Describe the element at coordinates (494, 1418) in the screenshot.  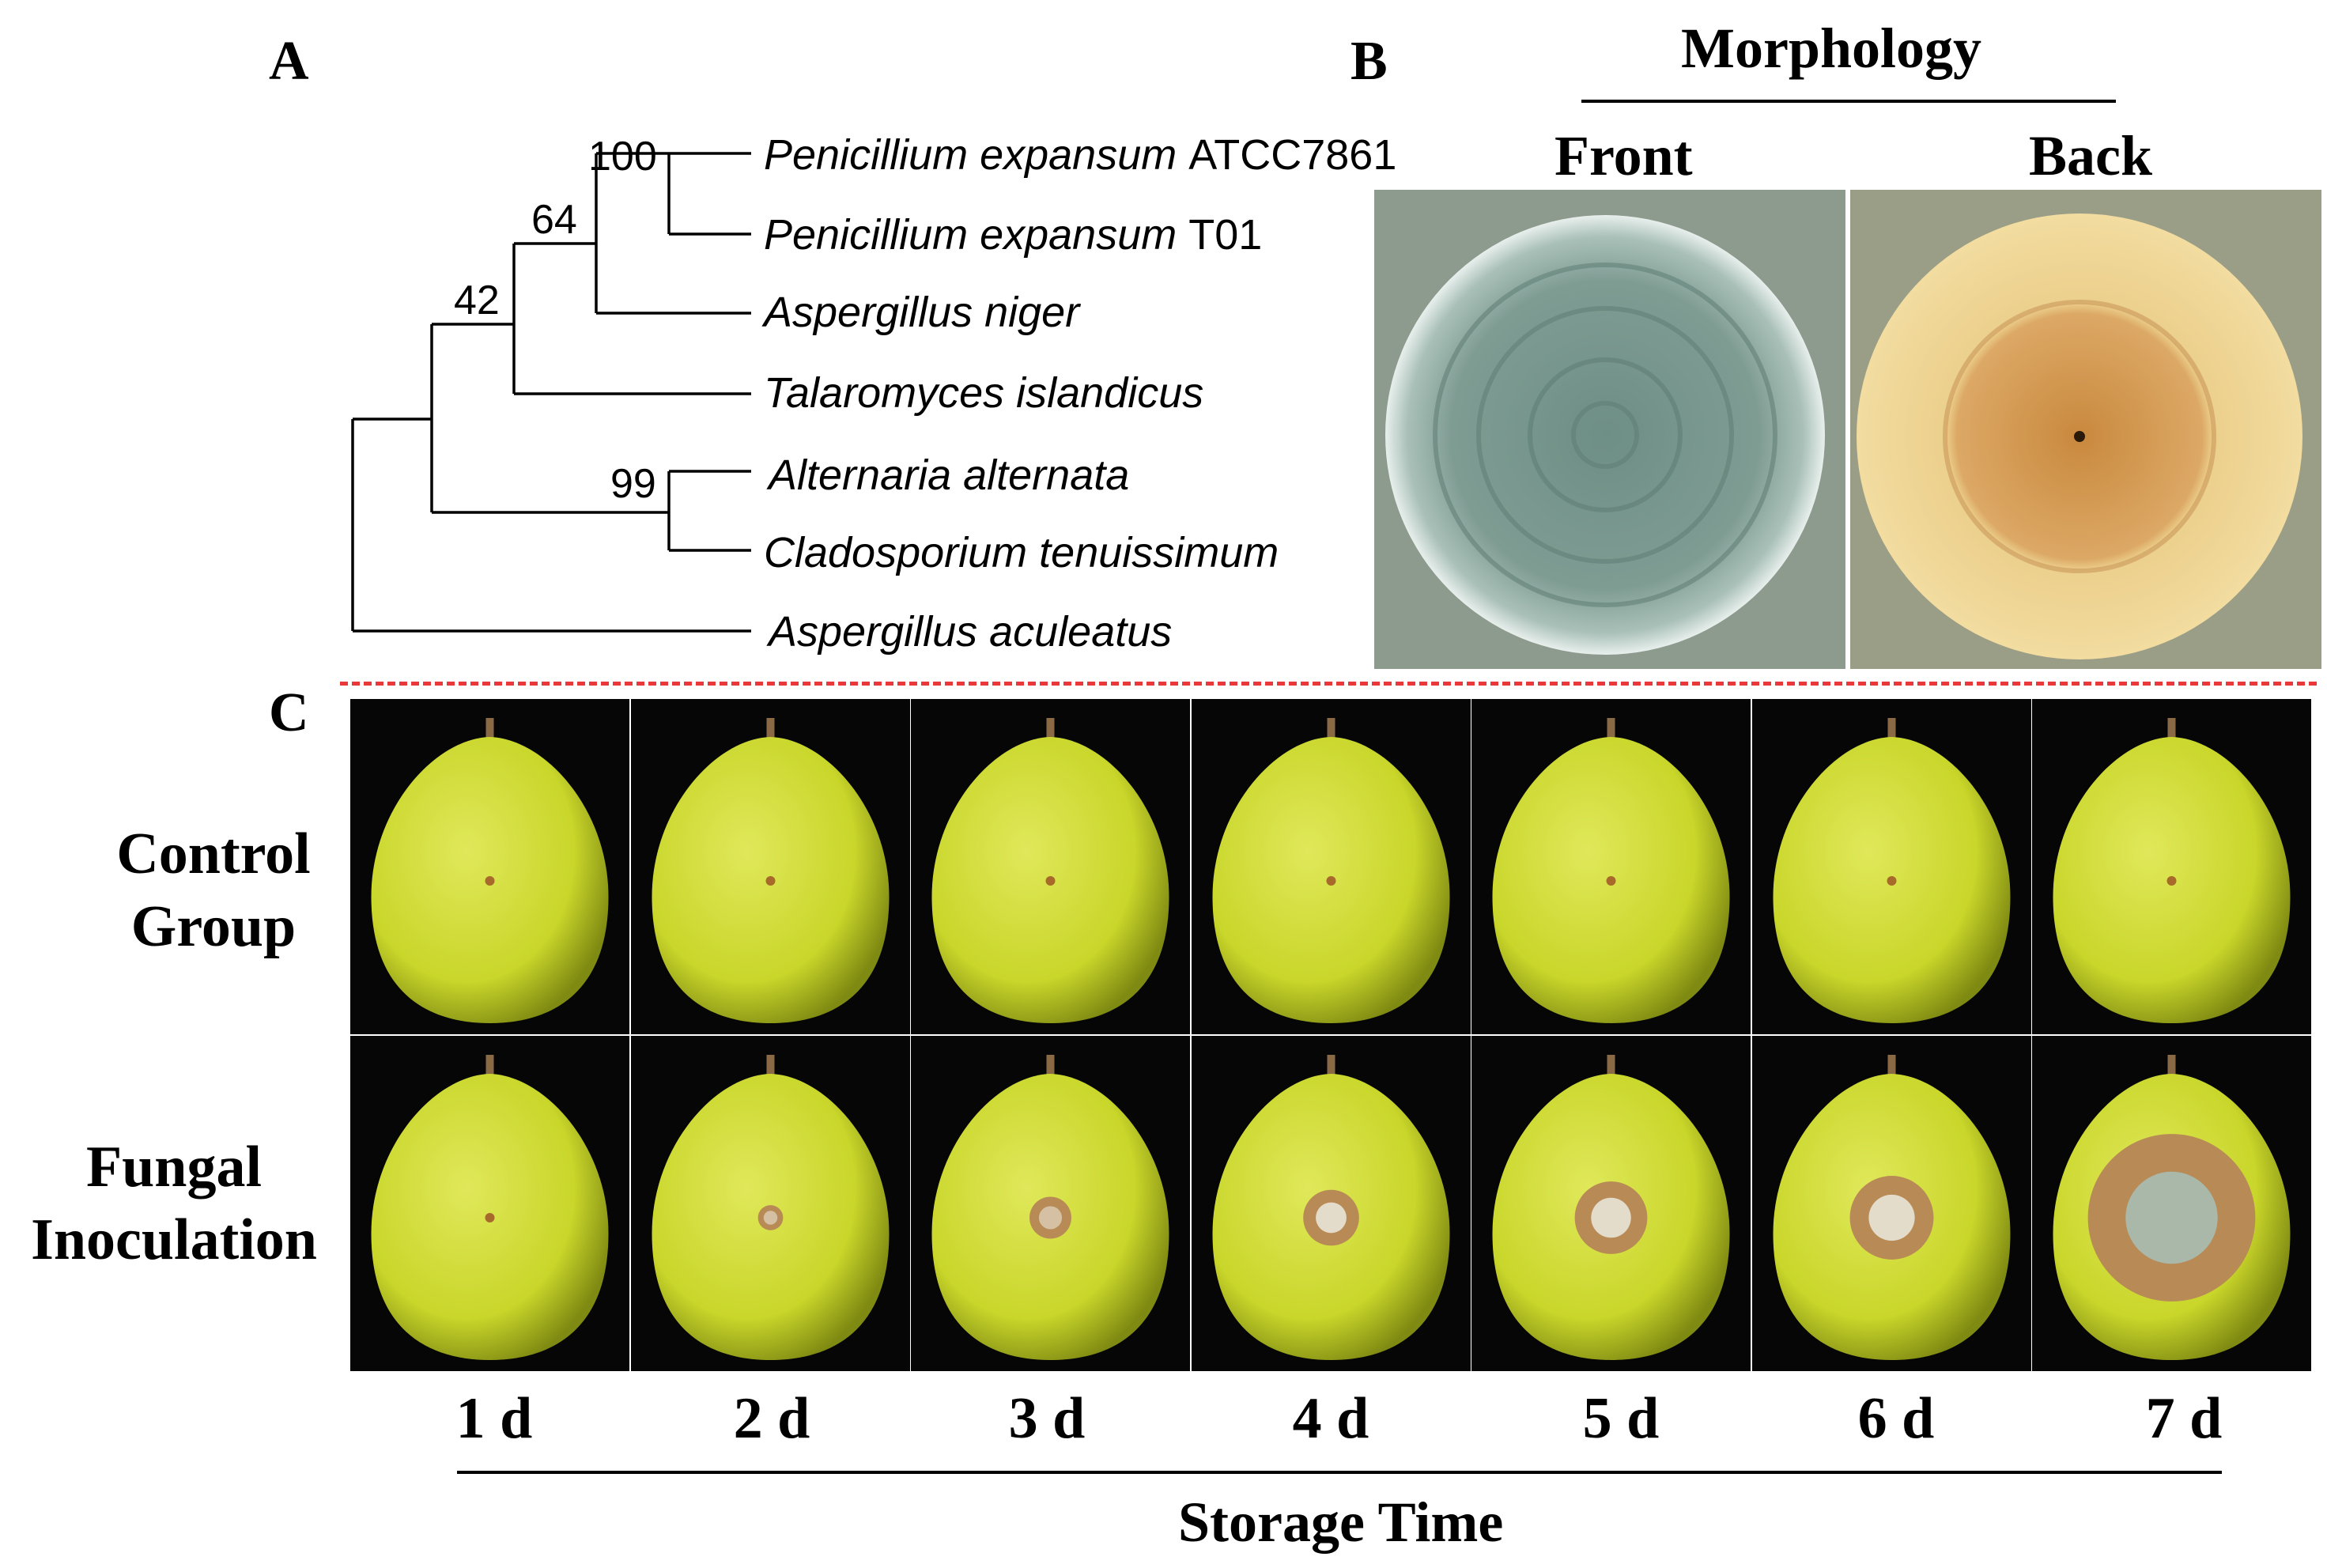
I see `day-label: 1 d` at that location.